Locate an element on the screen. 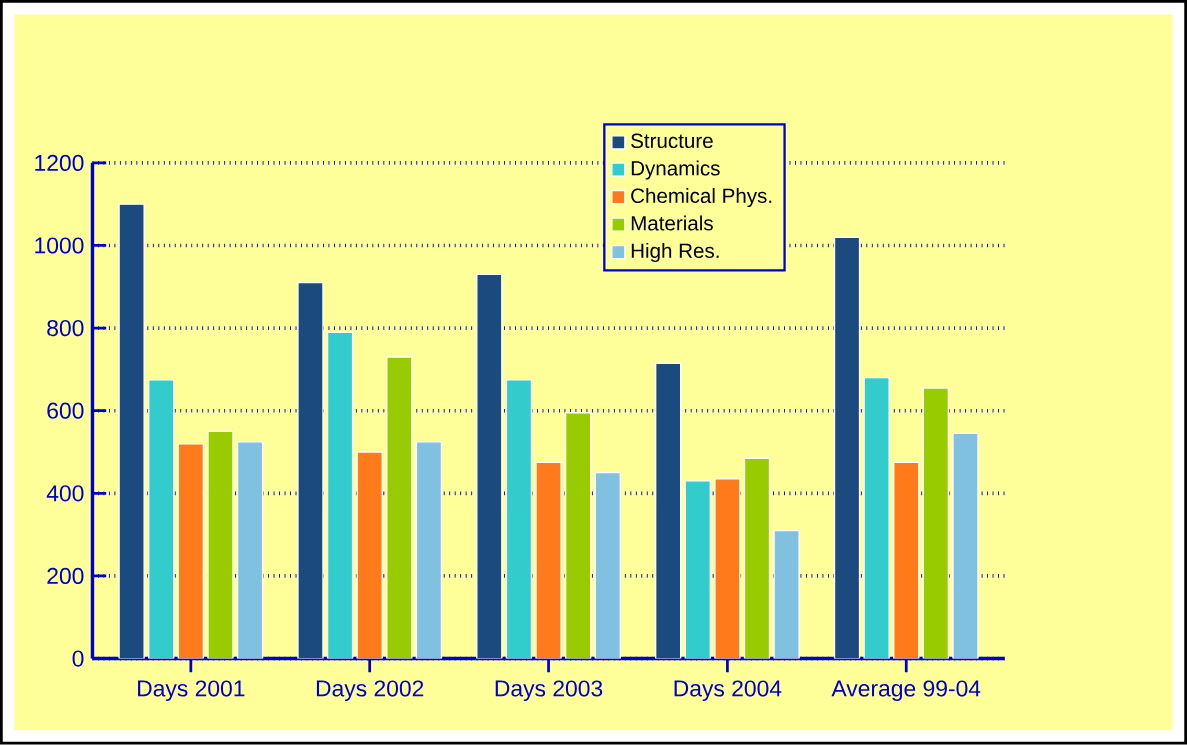 This screenshot has width=1187, height=745. x-tick-label: Days 2002 is located at coordinates (370, 691).